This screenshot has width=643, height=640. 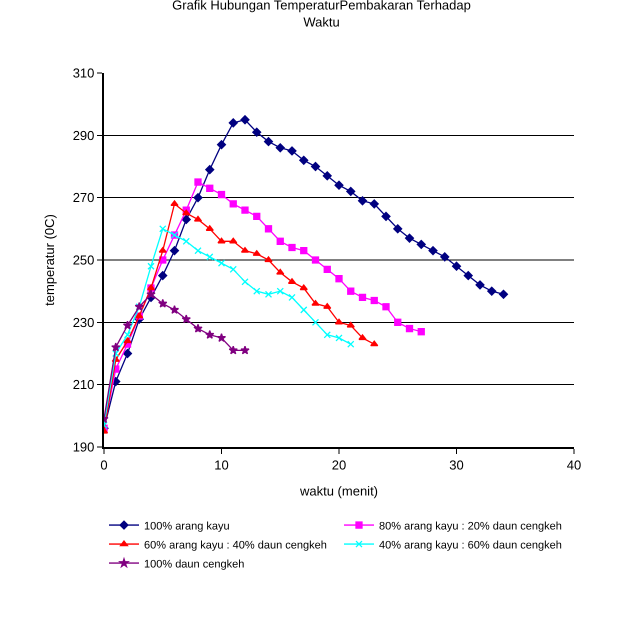 I want to click on legend-label: 100% daun cengkeh, so click(x=194, y=564).